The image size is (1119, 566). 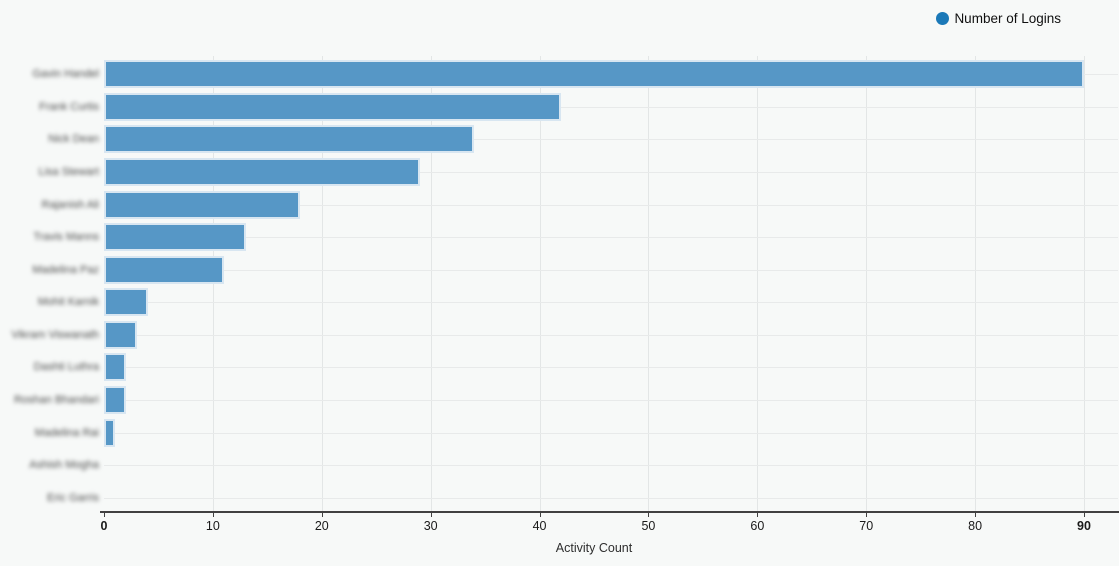 I want to click on y-axis-label: Rajanish Ali, so click(x=70, y=205).